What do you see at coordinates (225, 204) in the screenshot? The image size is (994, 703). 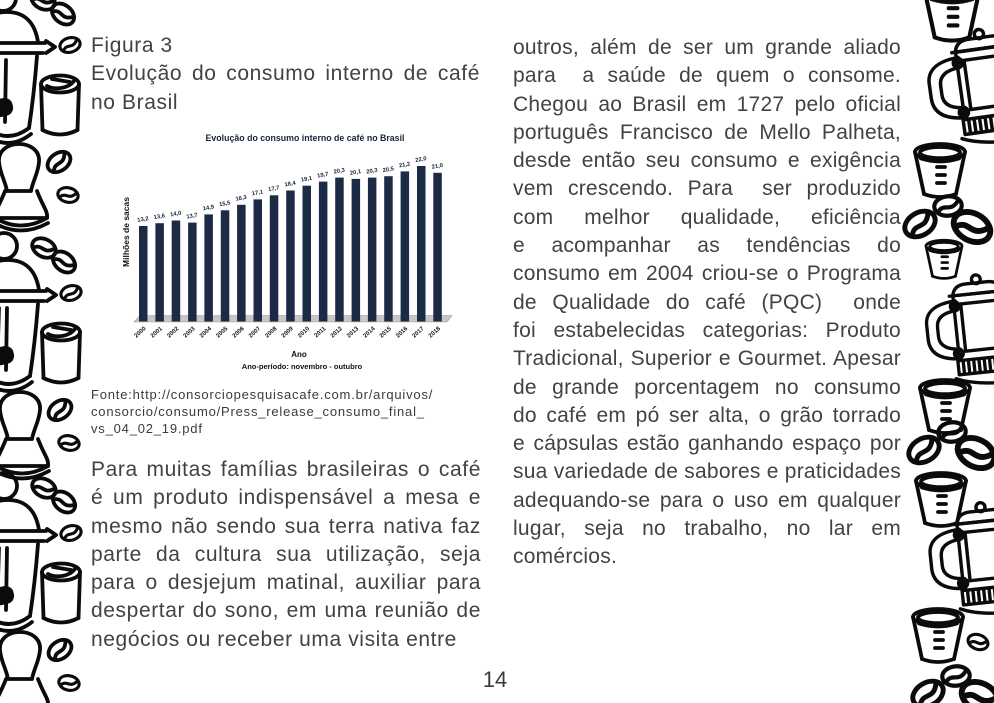 I see `svg-text: 15,5` at bounding box center [225, 204].